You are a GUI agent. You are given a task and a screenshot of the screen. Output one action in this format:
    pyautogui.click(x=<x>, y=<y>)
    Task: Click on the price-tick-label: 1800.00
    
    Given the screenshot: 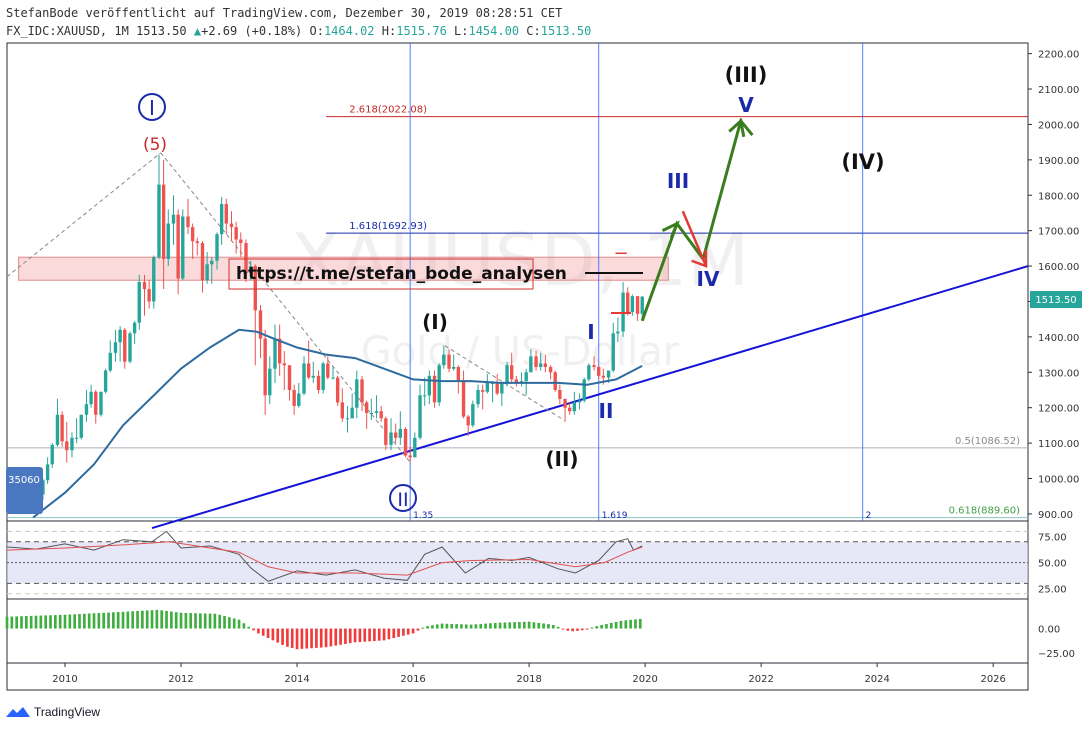 What is the action you would take?
    pyautogui.click(x=1058, y=196)
    